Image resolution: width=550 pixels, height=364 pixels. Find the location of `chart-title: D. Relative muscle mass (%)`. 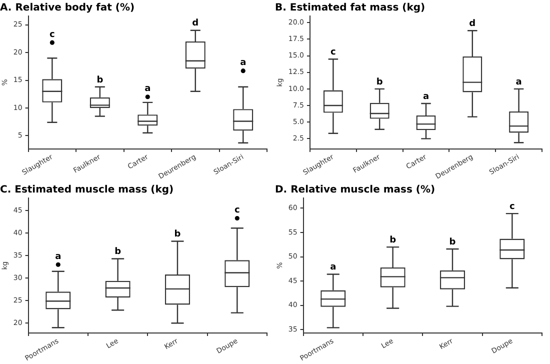

chart-title: D. Relative muscle mass (%) is located at coordinates (355, 190).